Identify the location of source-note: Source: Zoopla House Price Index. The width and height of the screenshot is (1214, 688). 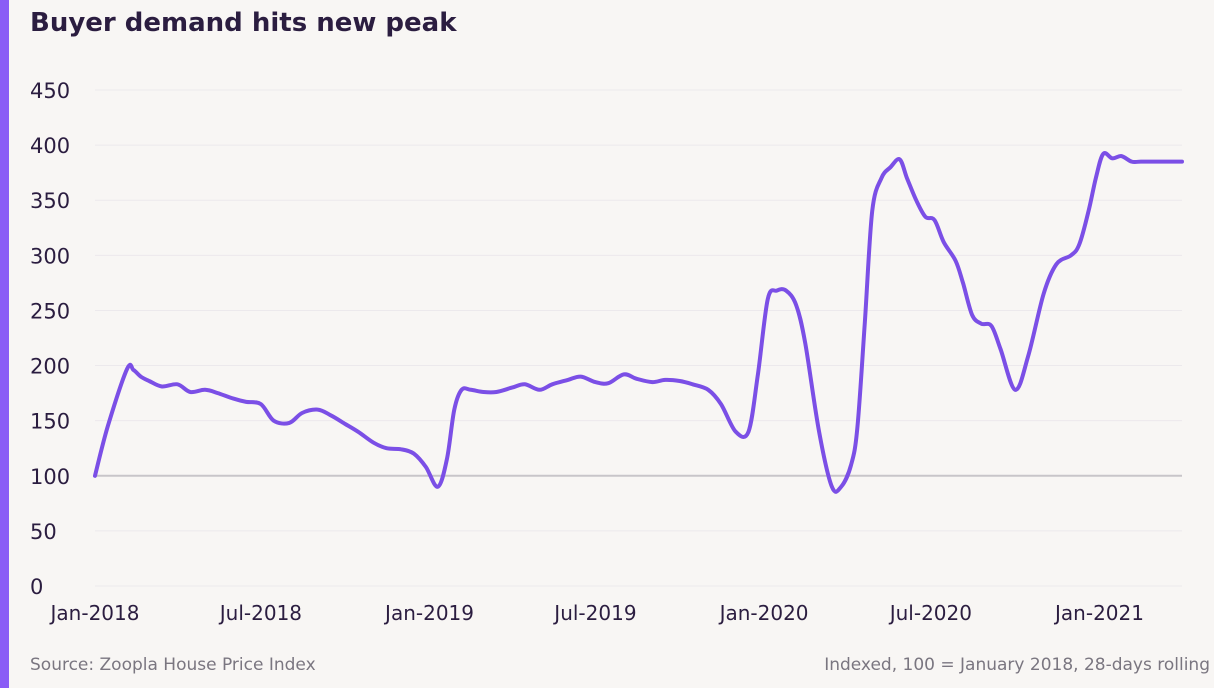
(173, 665).